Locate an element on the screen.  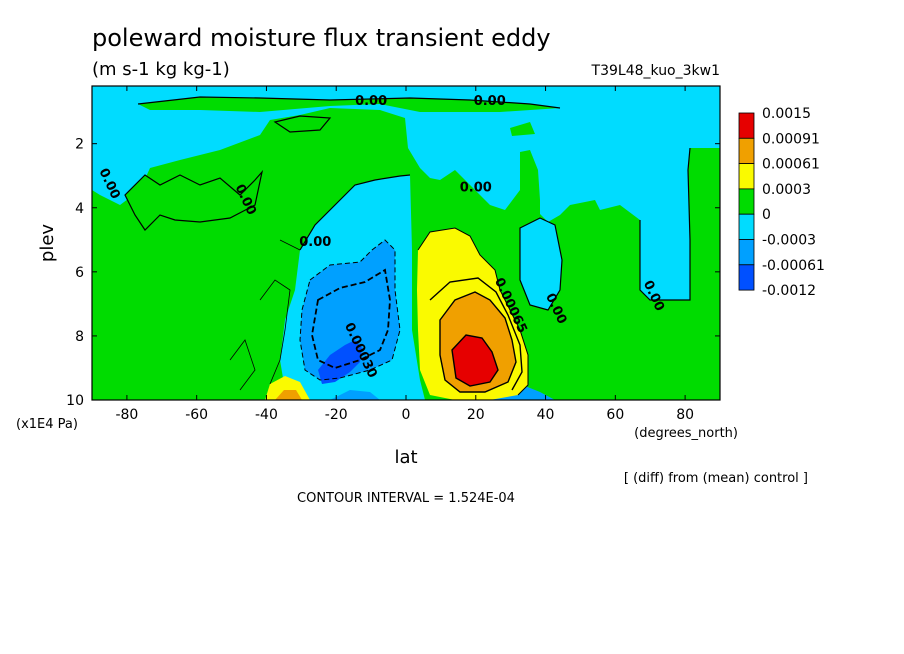
legend-label: 0.00061 is located at coordinates (791, 165).